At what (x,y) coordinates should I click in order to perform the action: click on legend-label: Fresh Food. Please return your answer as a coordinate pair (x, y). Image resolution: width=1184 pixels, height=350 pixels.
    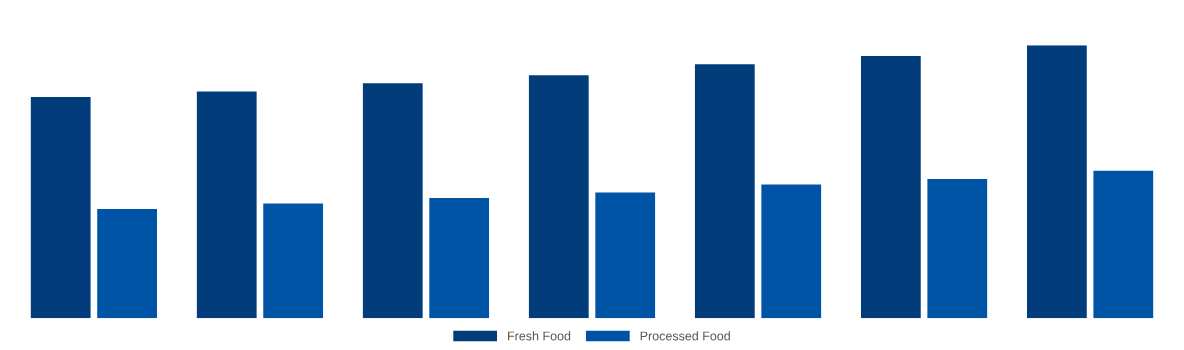
    Looking at the image, I should click on (539, 336).